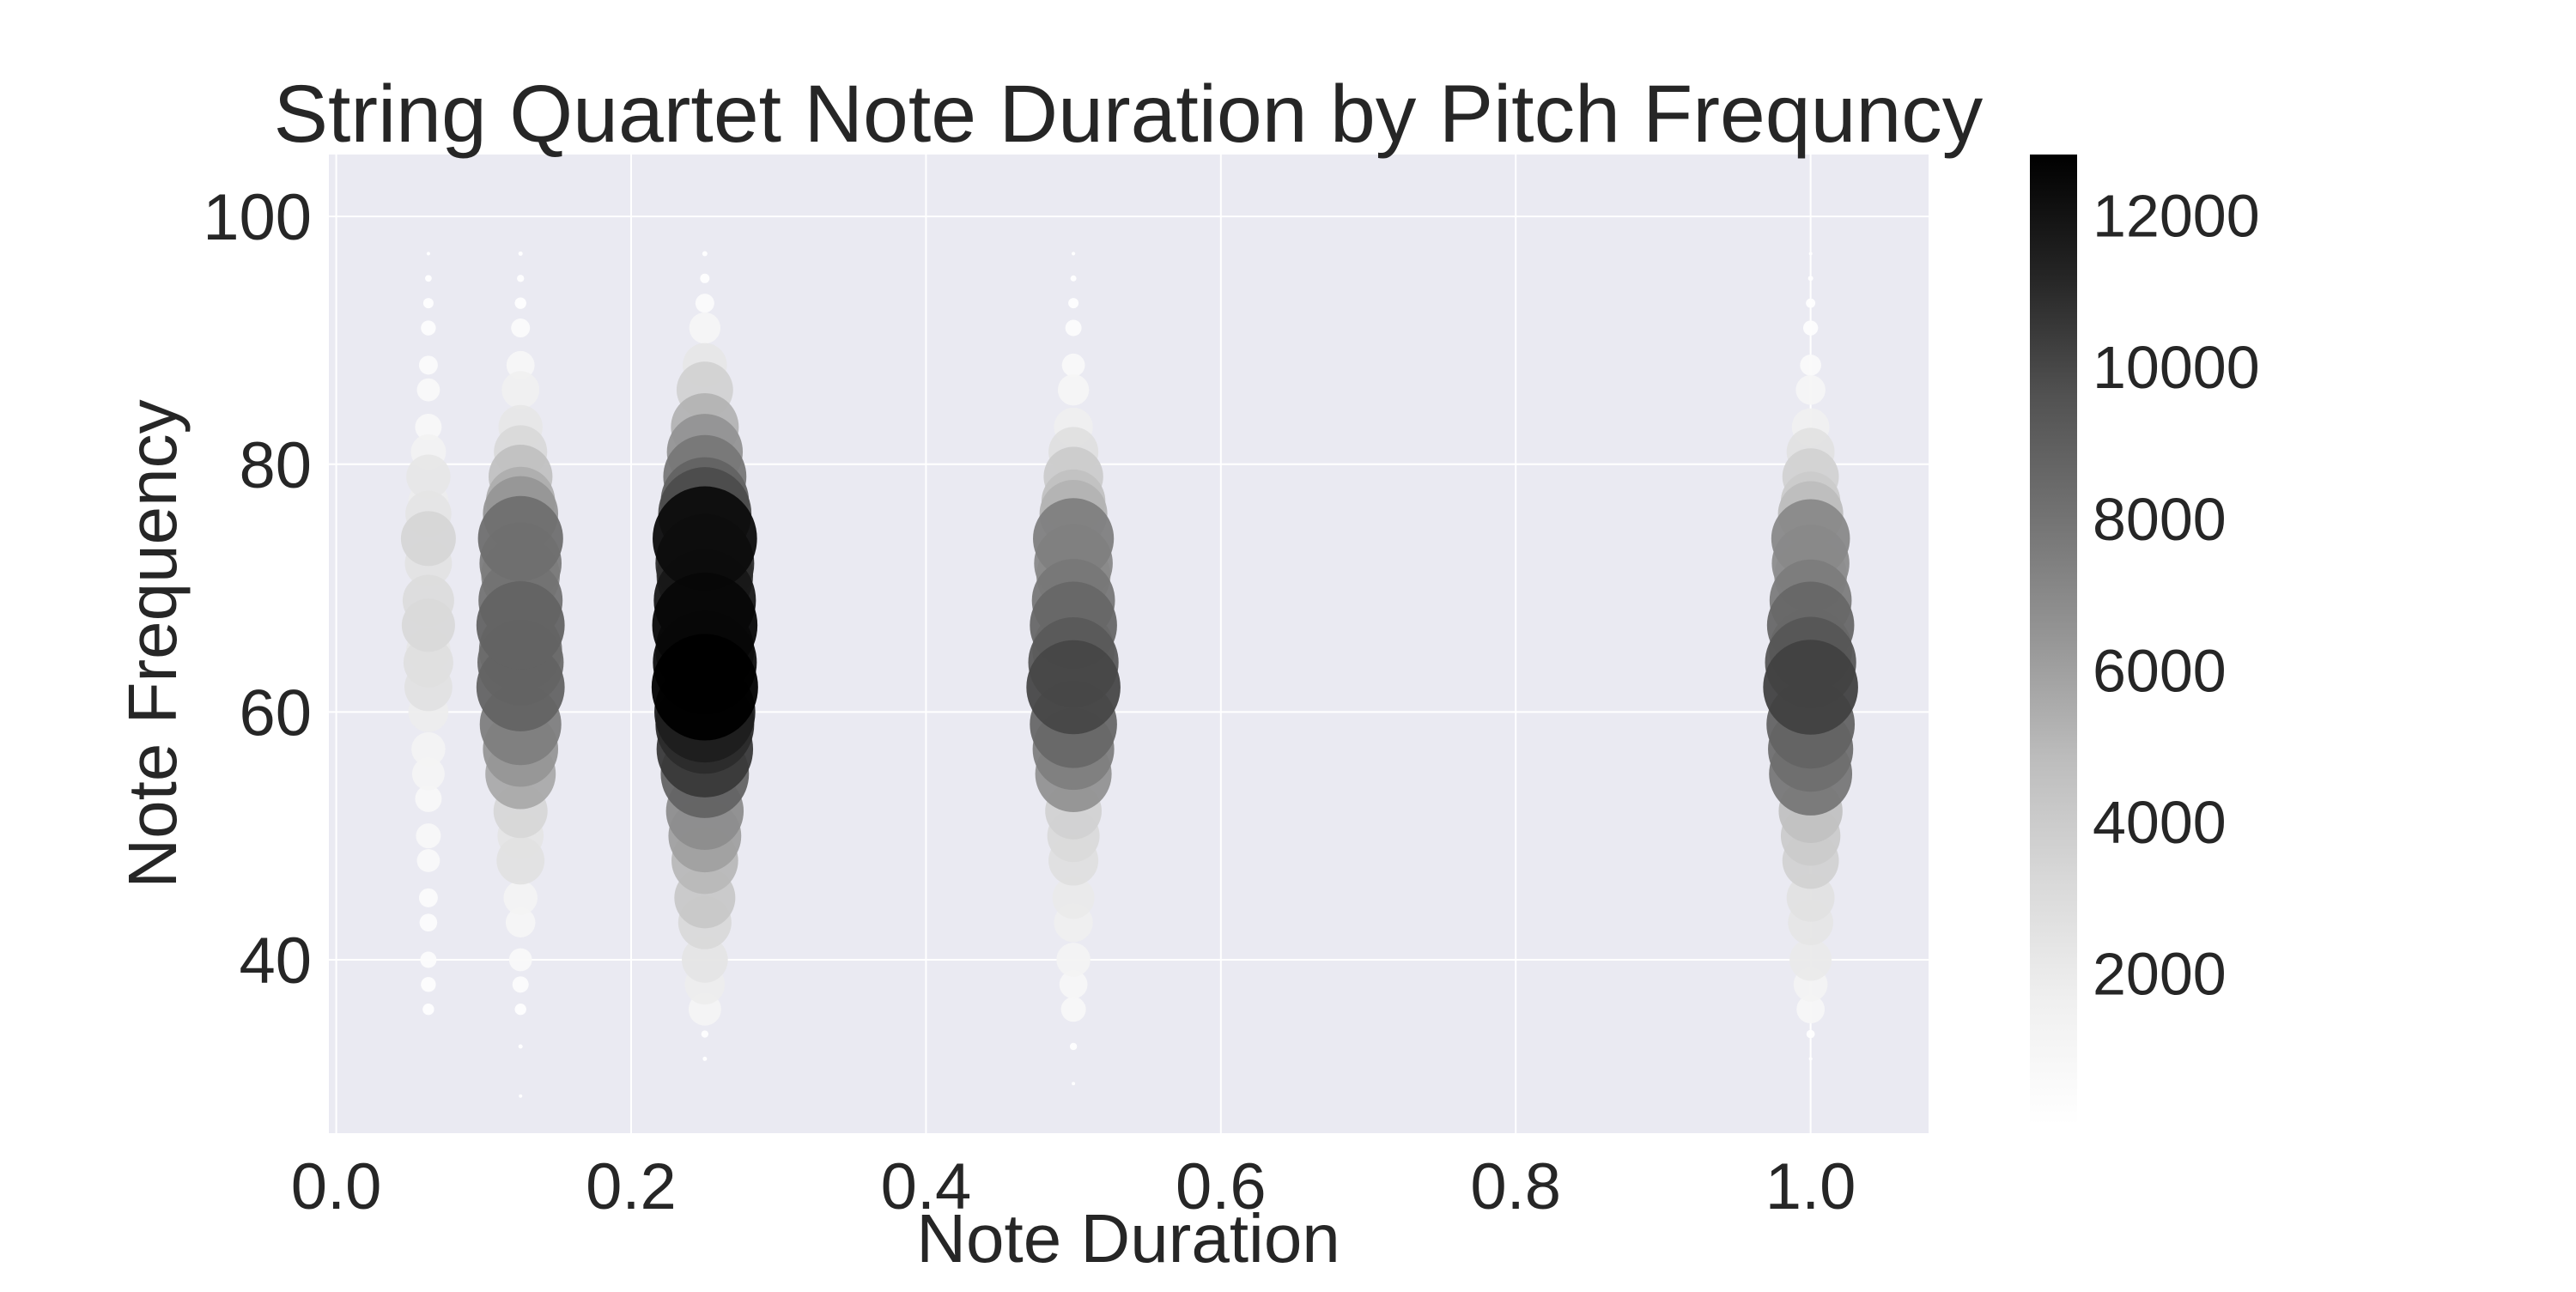 The height and width of the screenshot is (1292, 2576). What do you see at coordinates (2177, 216) in the screenshot?
I see `colorbar-tick-label: 12000` at bounding box center [2177, 216].